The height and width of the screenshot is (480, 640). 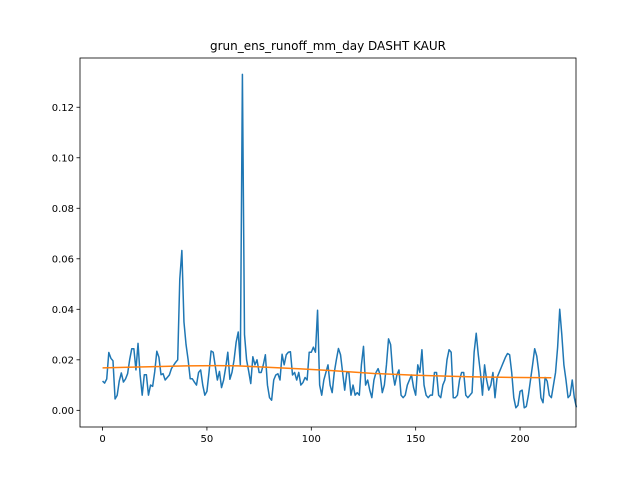 What do you see at coordinates (63, 259) in the screenshot?
I see `y-tick-label: 0.06` at bounding box center [63, 259].